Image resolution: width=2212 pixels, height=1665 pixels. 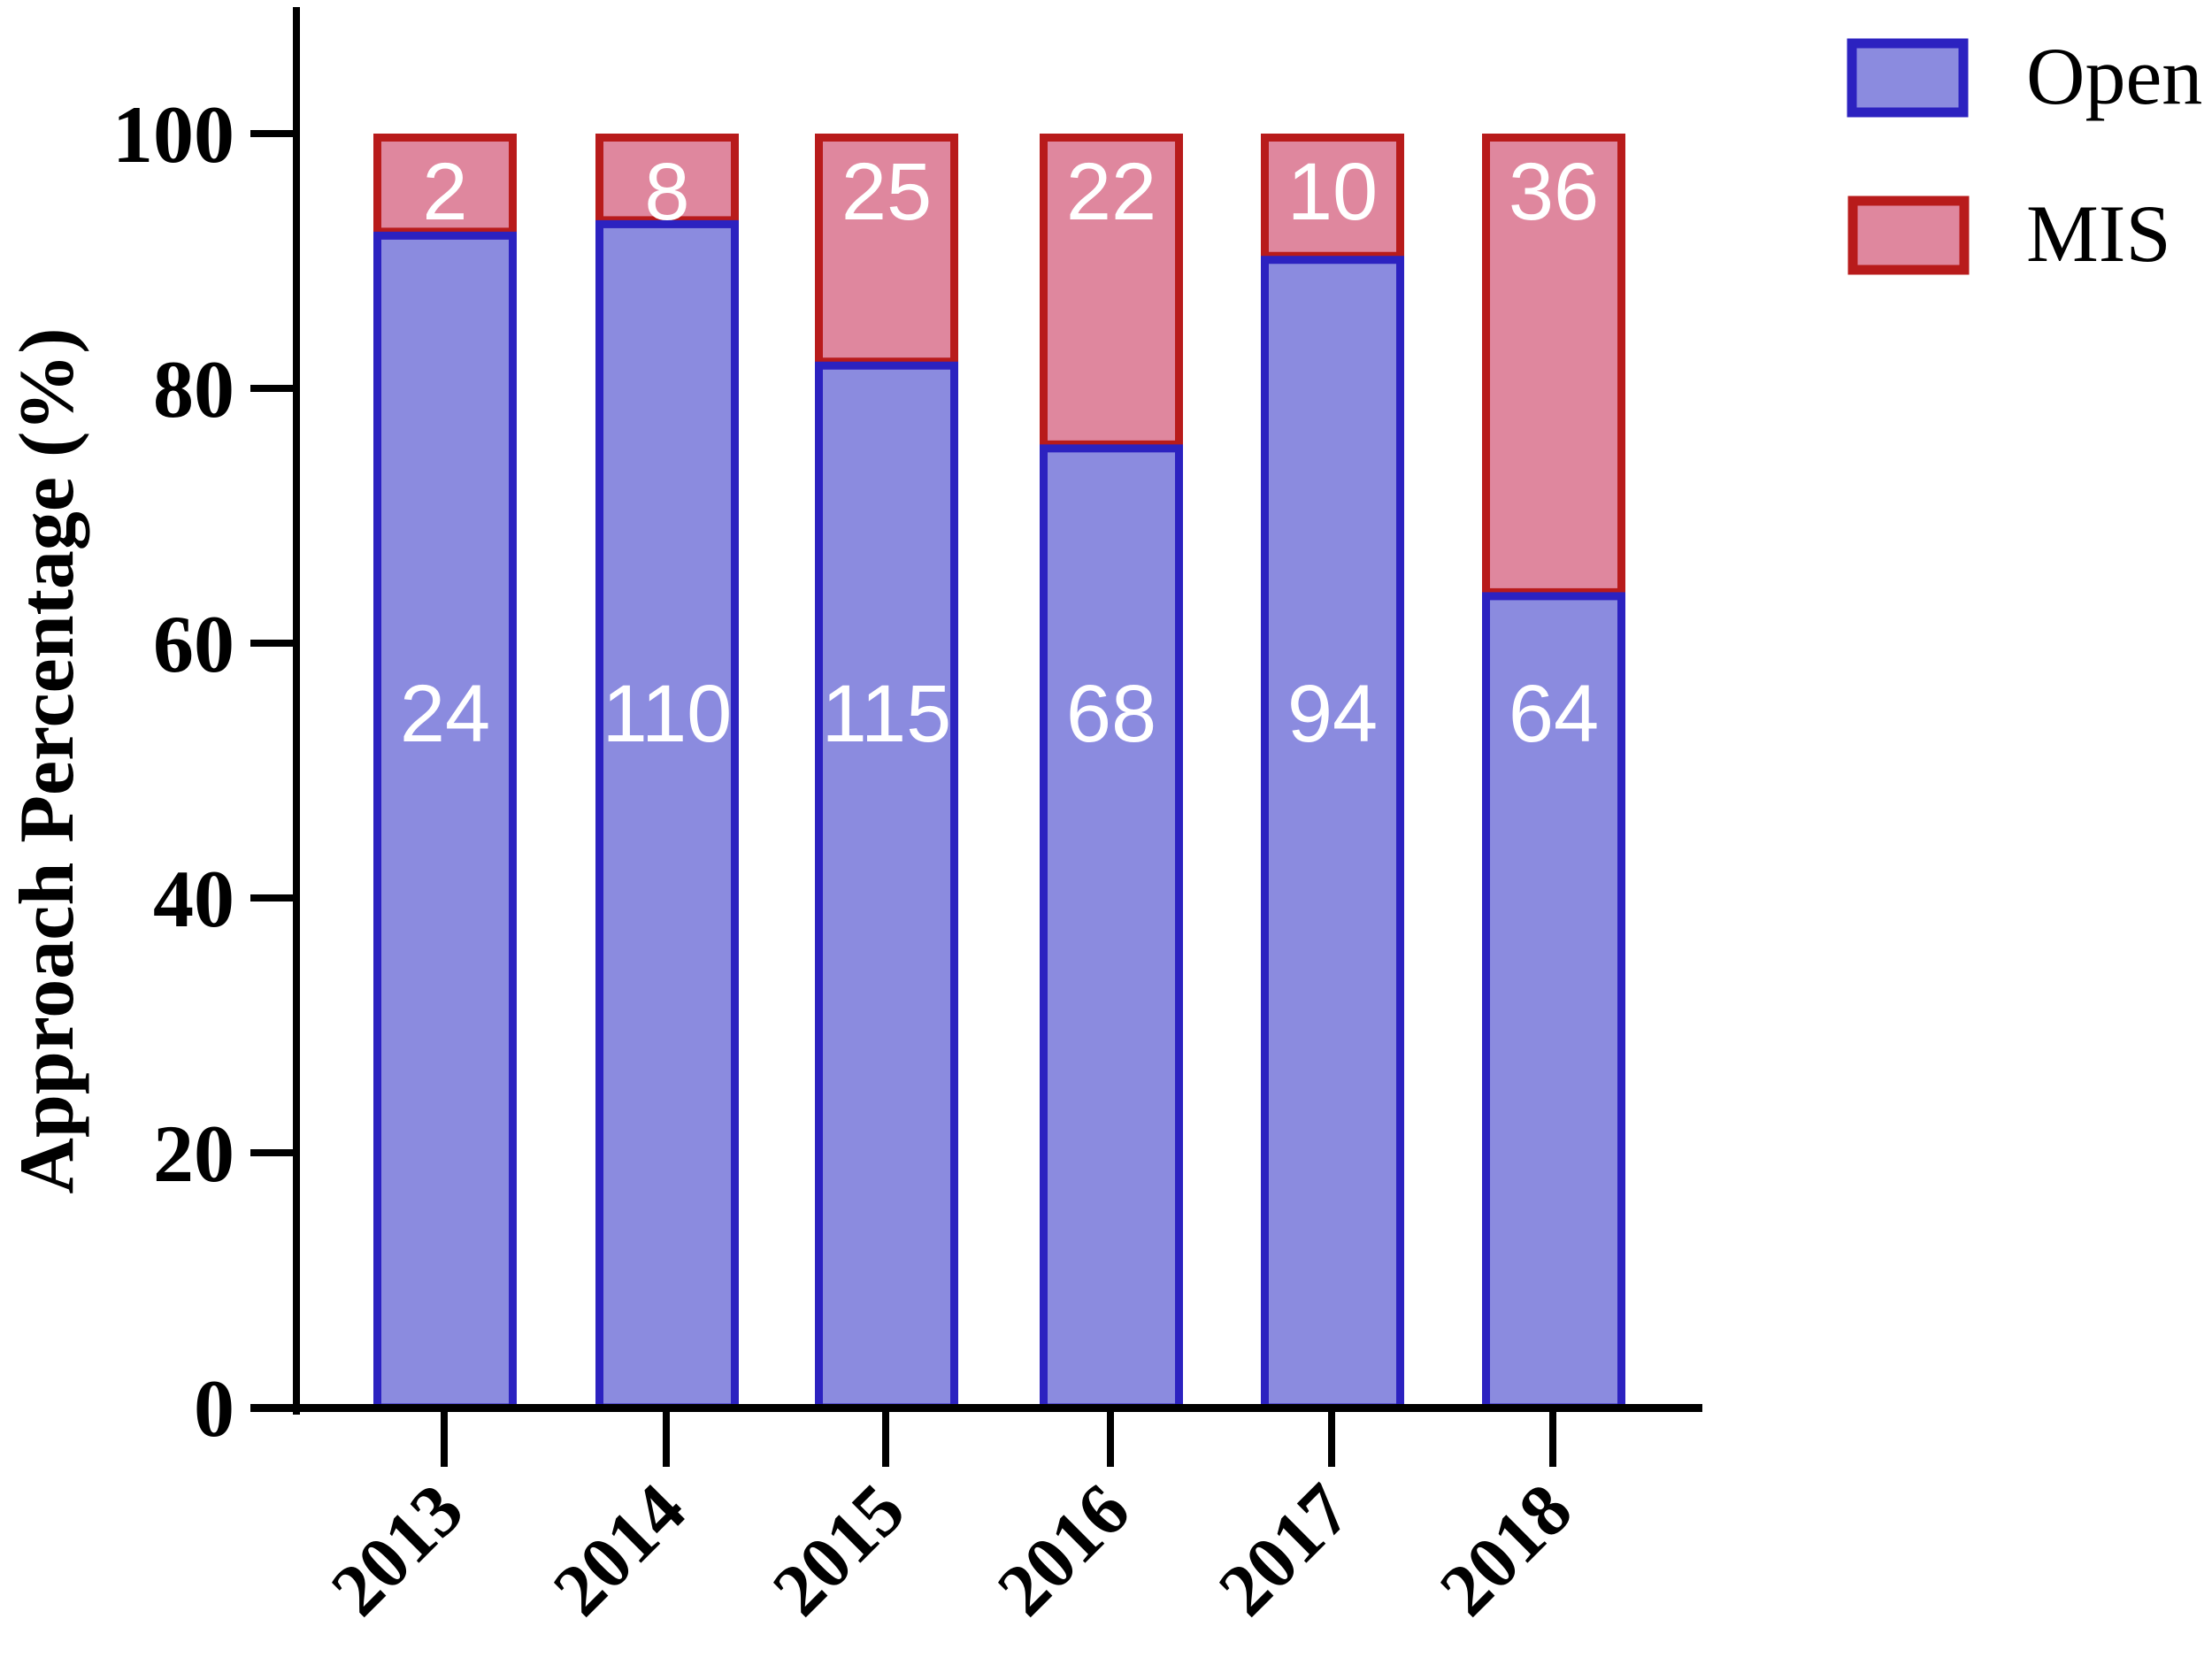 What do you see at coordinates (1111, 192) in the screenshot?
I see `bar-value-mis: 22` at bounding box center [1111, 192].